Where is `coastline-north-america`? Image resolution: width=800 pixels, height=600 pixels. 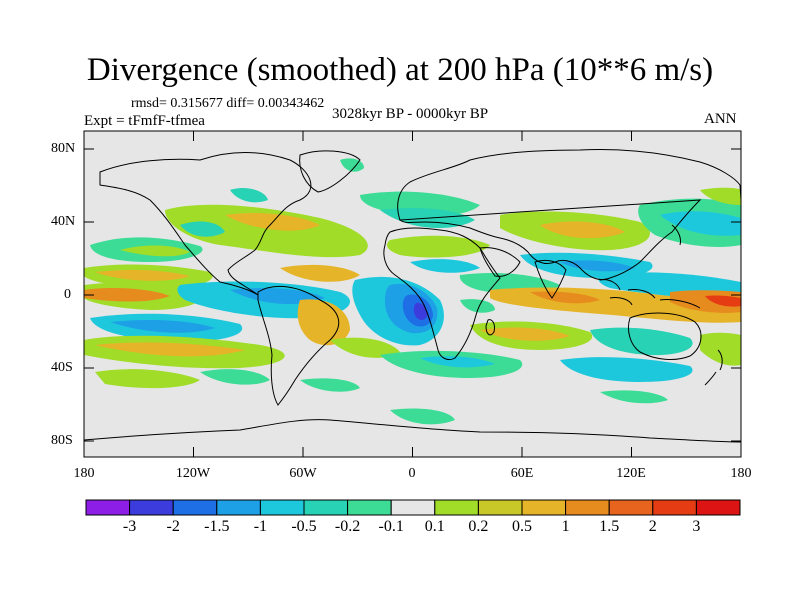
coastline-north-america is located at coordinates (205, 224).